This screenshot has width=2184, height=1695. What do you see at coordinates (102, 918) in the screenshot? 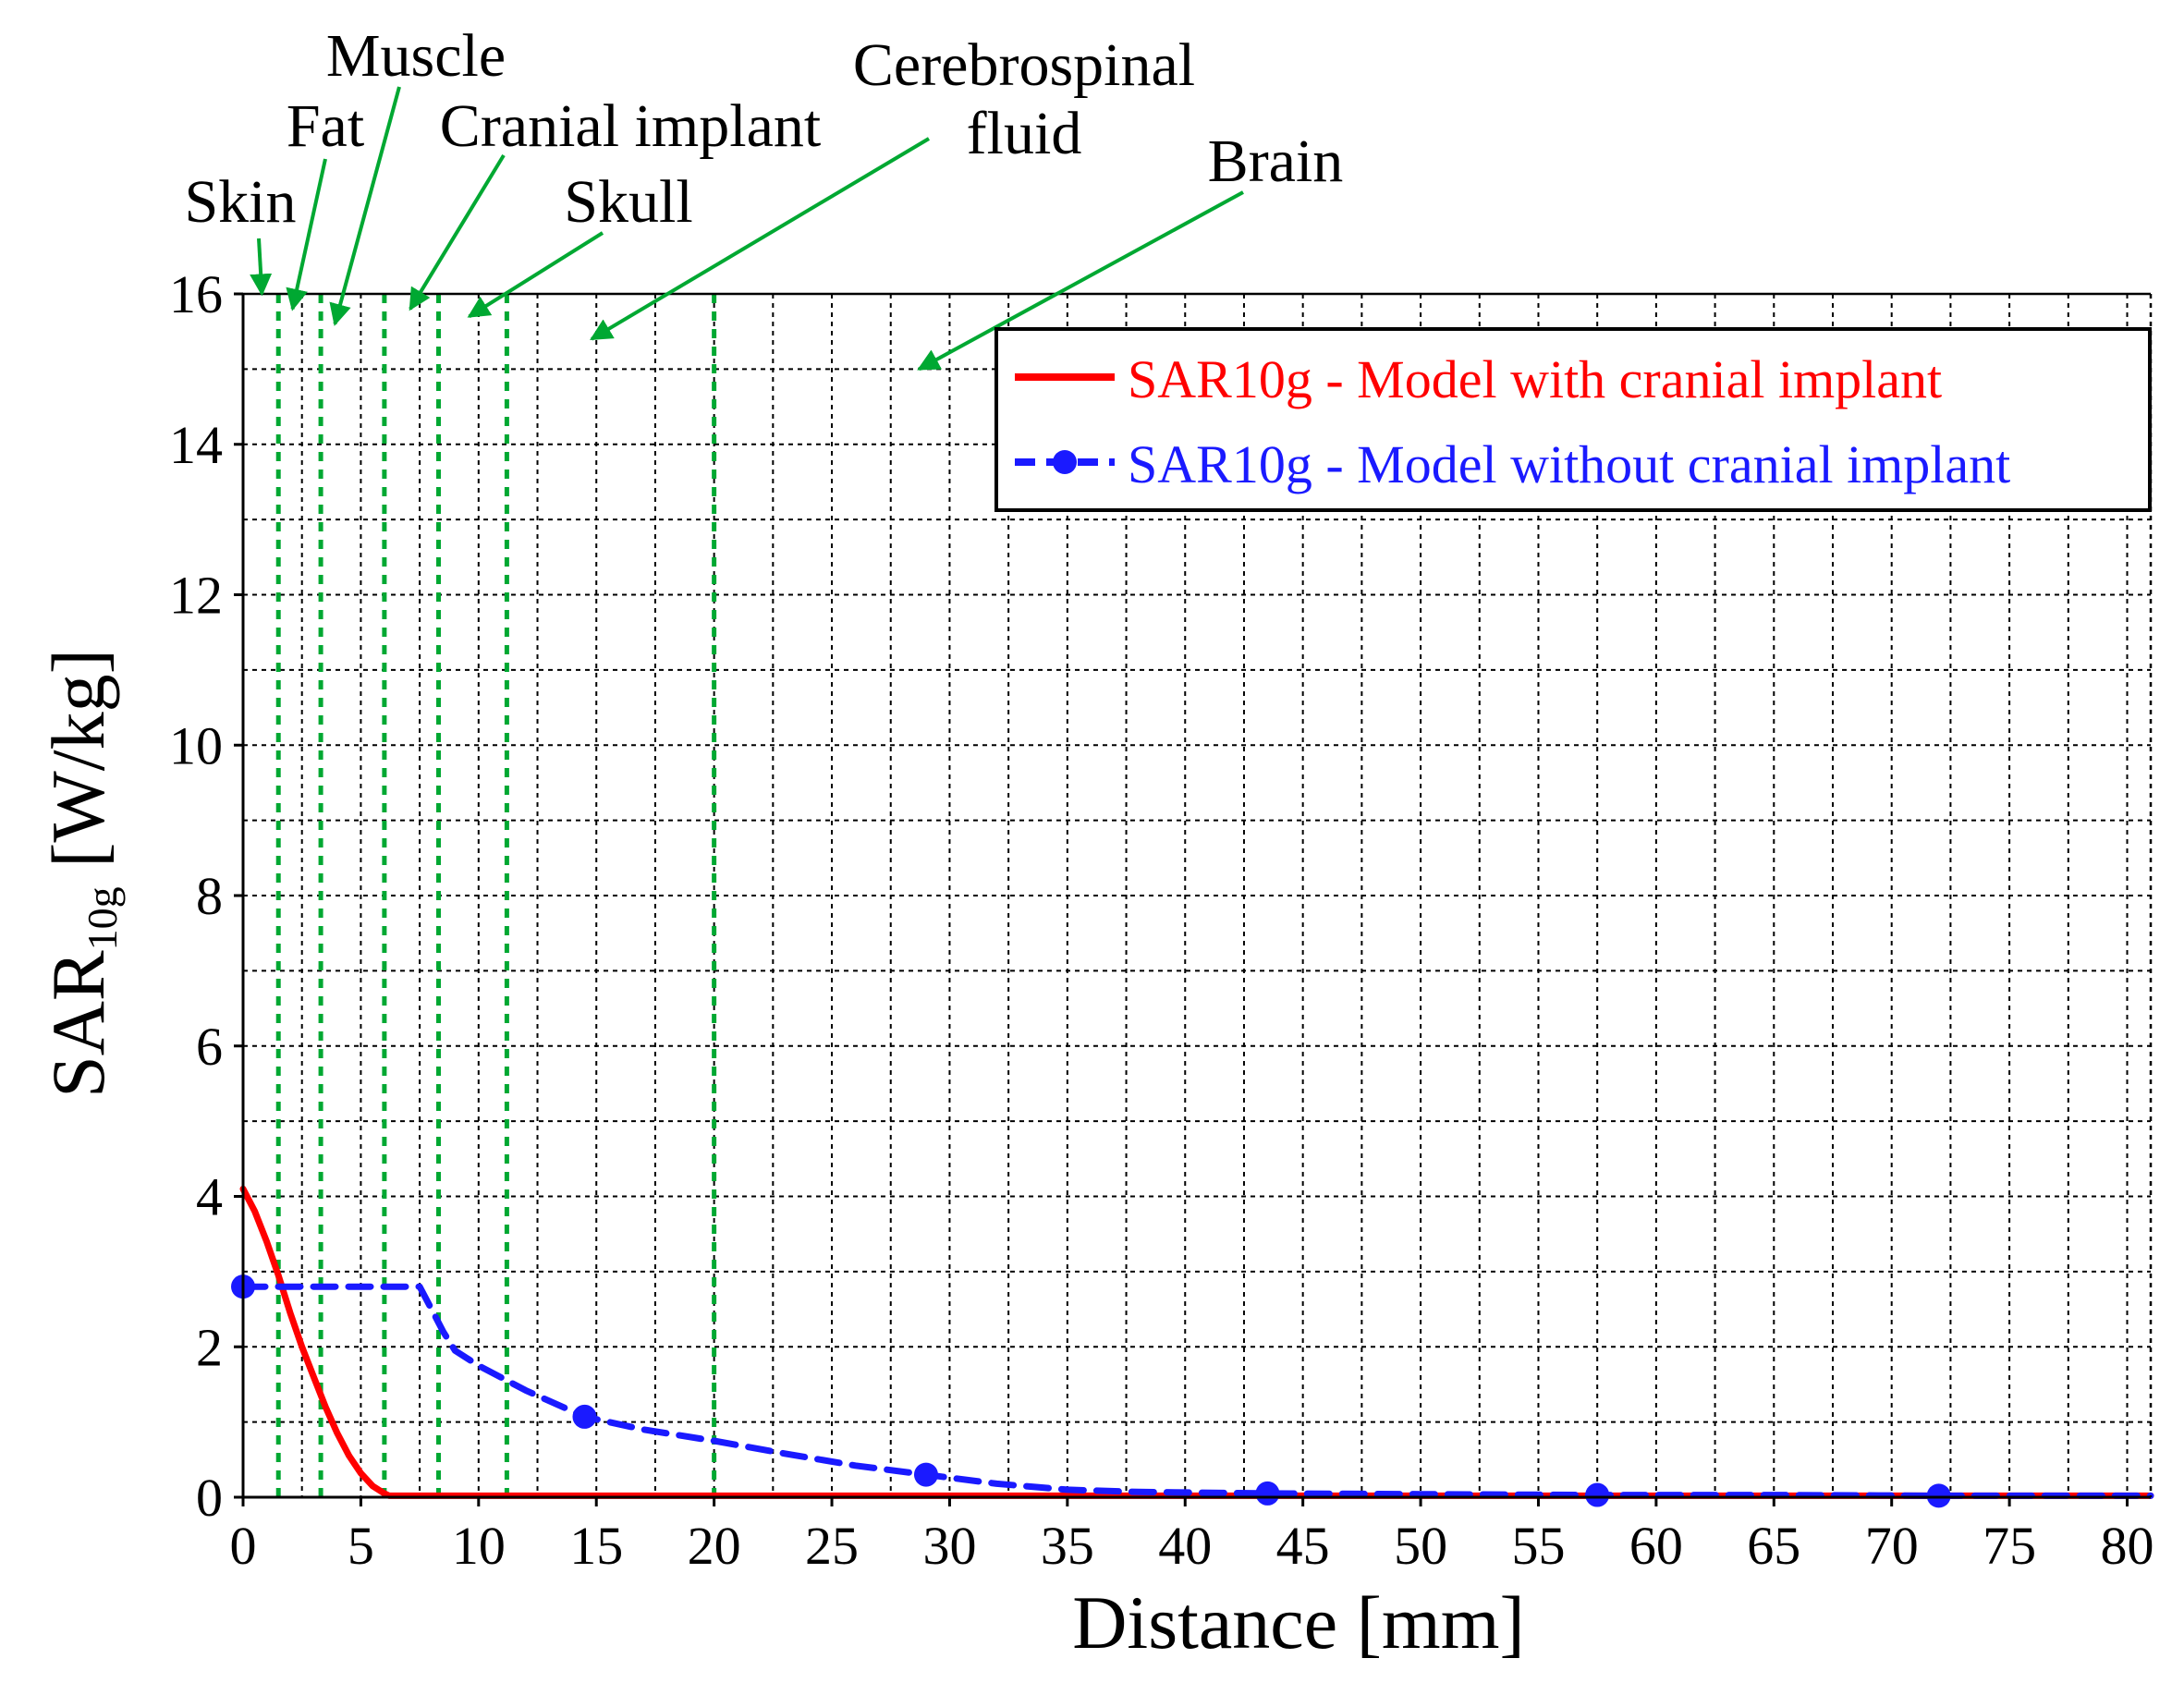
I see `y-axis-title-subscript: 10g` at bounding box center [102, 918].